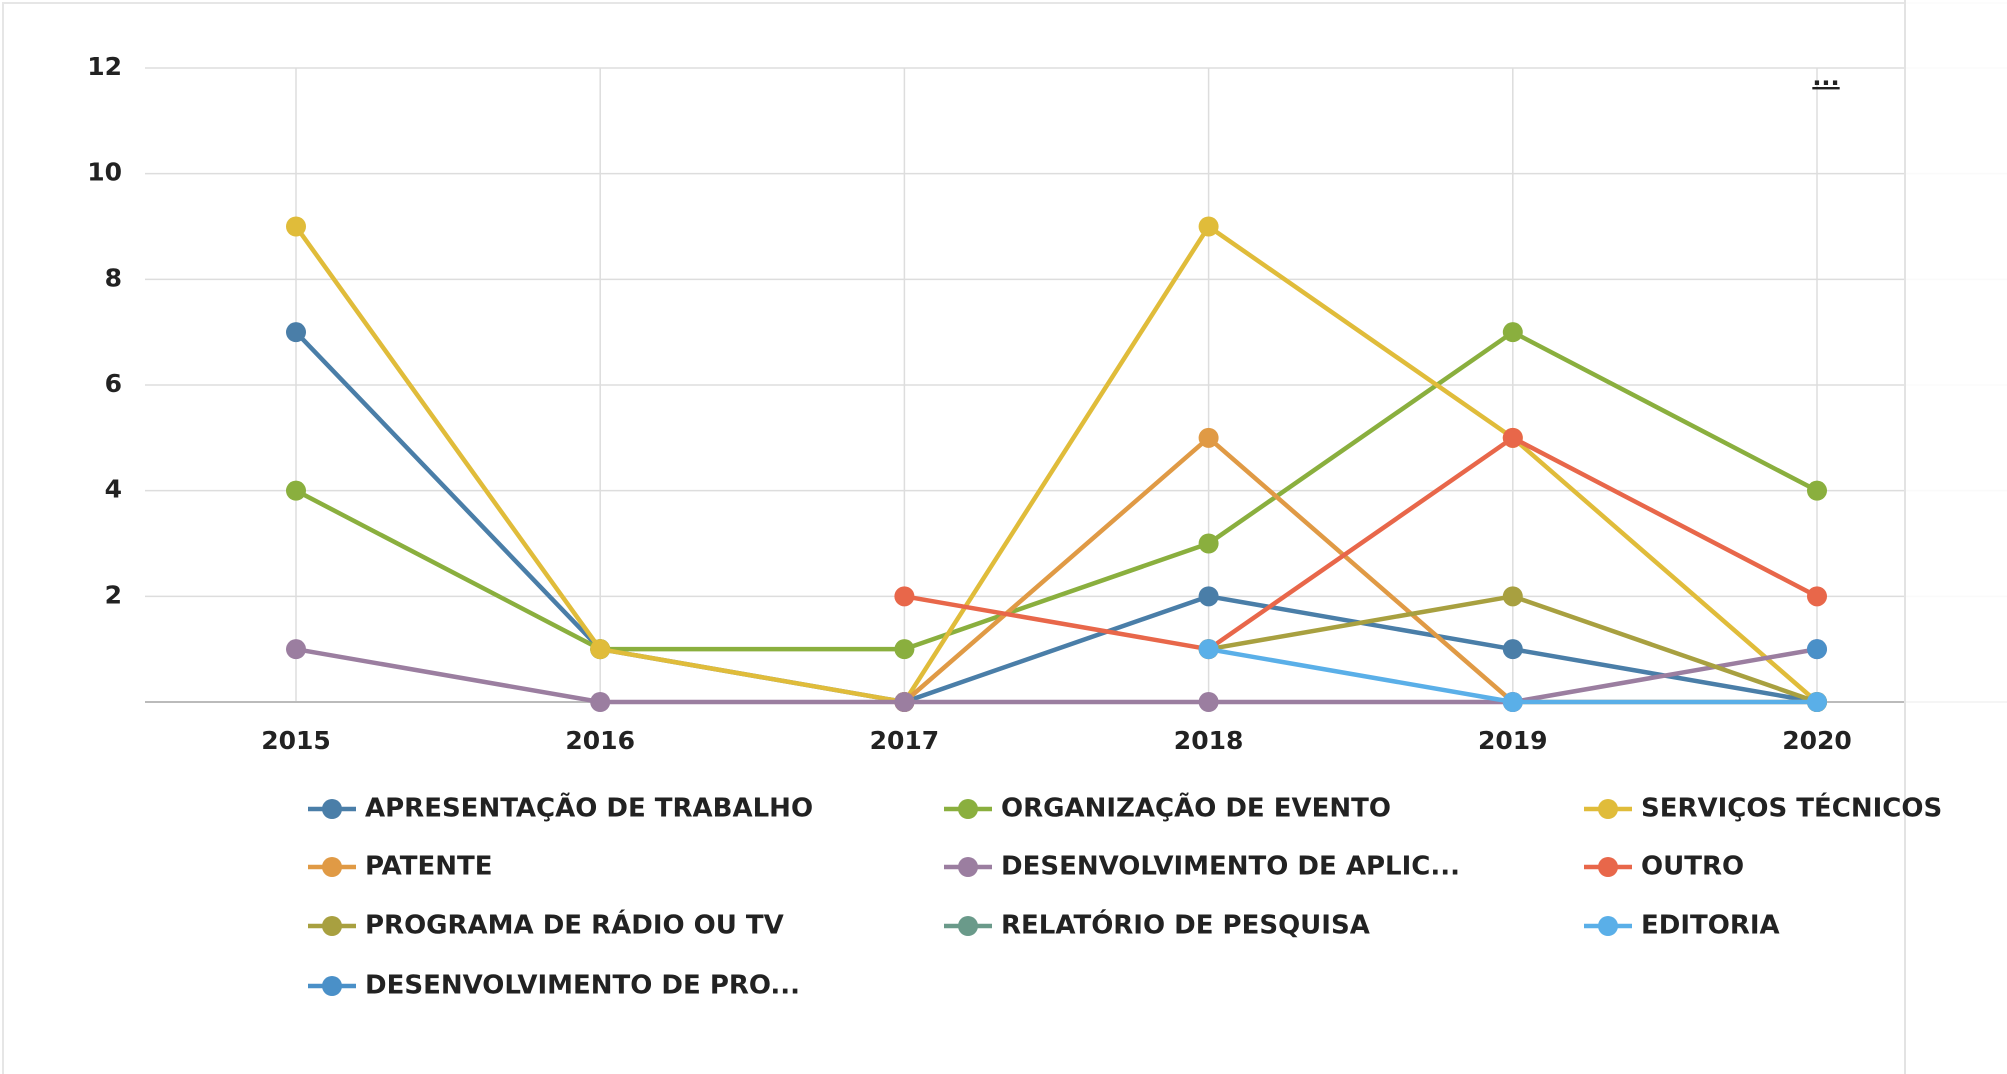 The image size is (2007, 1074). What do you see at coordinates (1710, 926) in the screenshot?
I see `legend-label: EDITORIA` at bounding box center [1710, 926].